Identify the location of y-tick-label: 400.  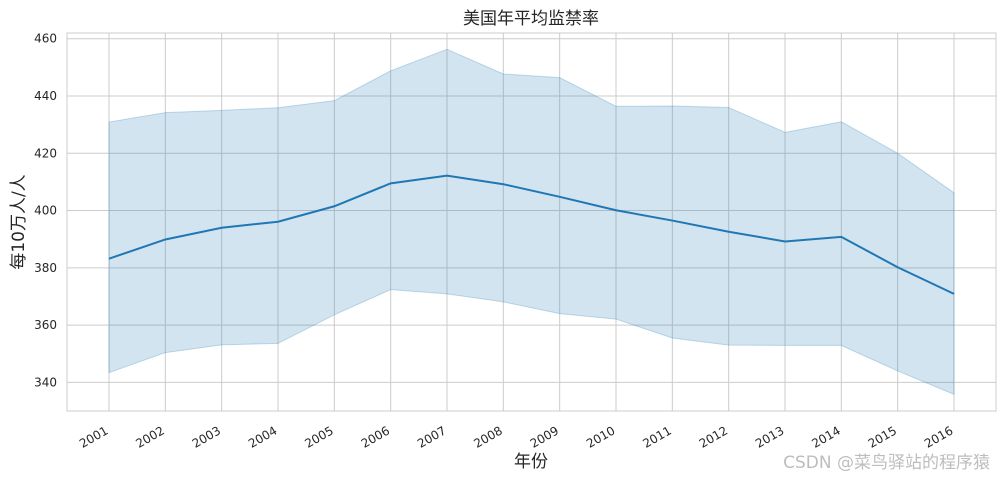
(45, 211).